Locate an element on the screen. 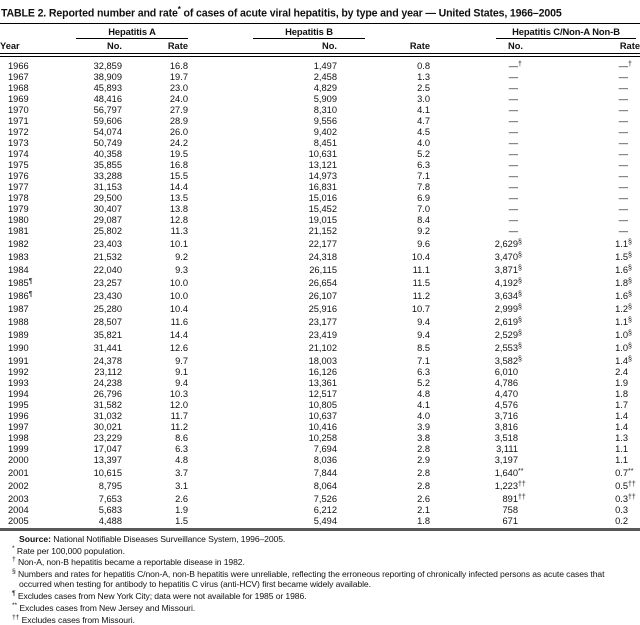  cell-hep-a-rate: 14.4 is located at coordinates (178, 186).